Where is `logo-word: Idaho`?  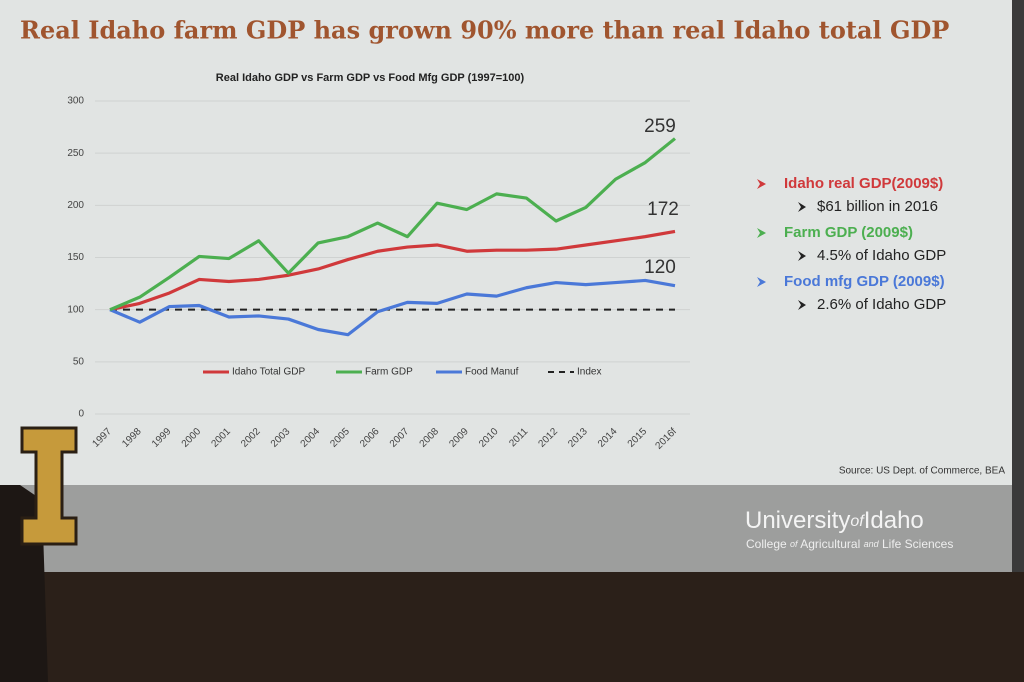 logo-word: Idaho is located at coordinates (894, 520).